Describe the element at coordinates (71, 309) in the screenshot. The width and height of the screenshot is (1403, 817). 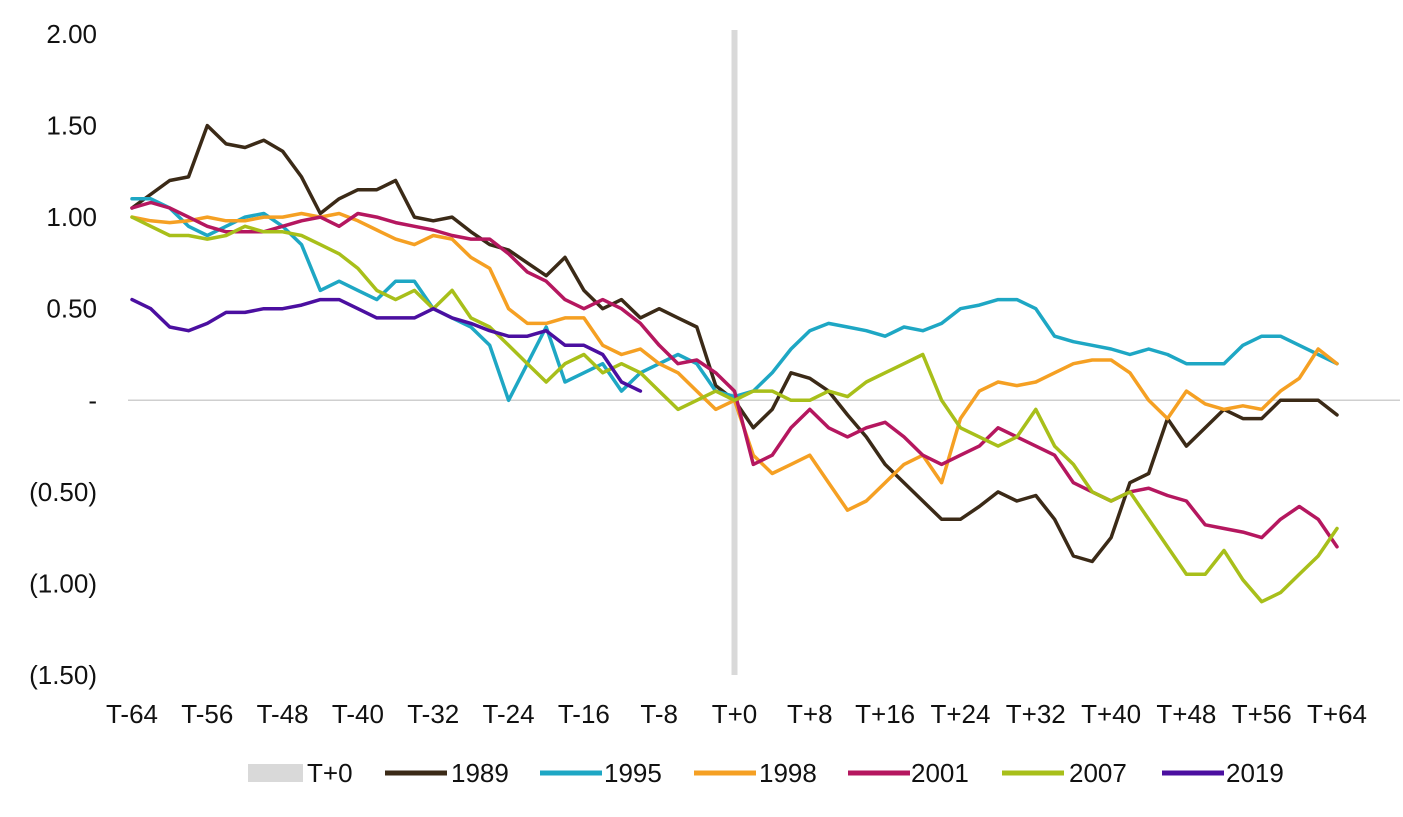
I see `y-tick-label: 0.50` at that location.